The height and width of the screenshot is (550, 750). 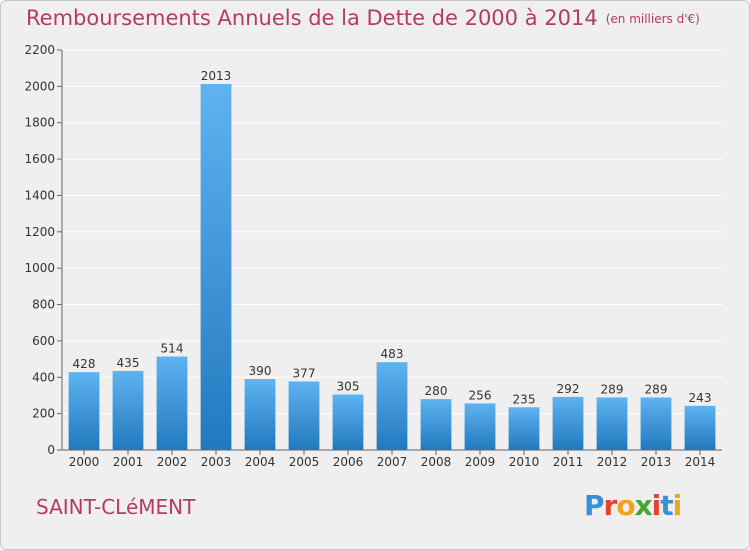 What do you see at coordinates (260, 371) in the screenshot?
I see `bar-value-label: 390` at bounding box center [260, 371].